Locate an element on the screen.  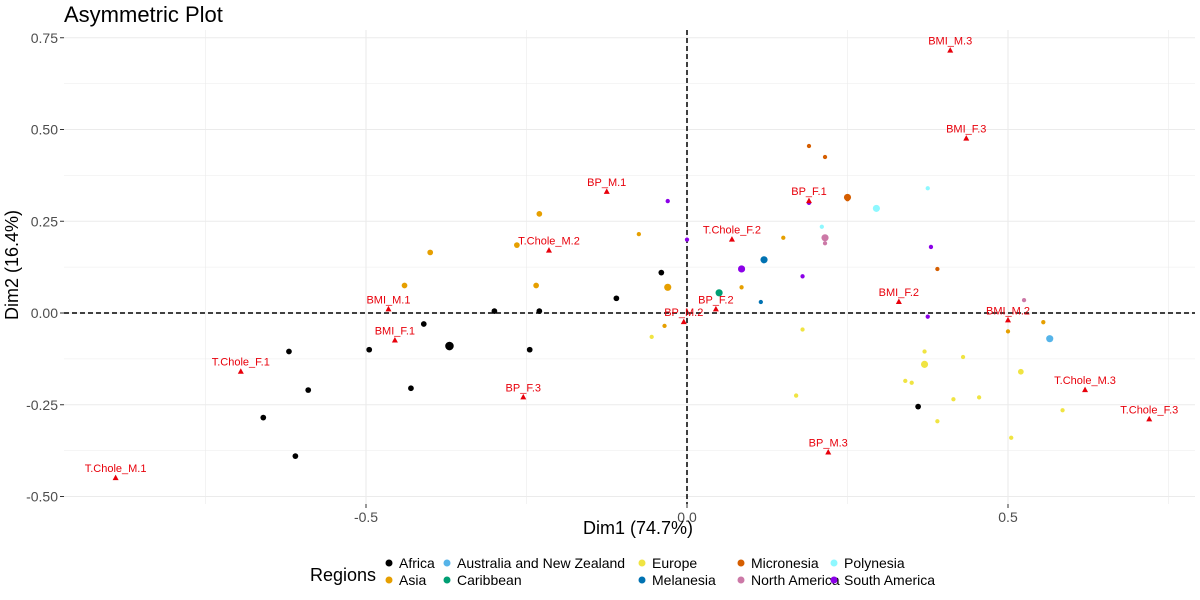
legend-label: Micronesia is located at coordinates (785, 563).